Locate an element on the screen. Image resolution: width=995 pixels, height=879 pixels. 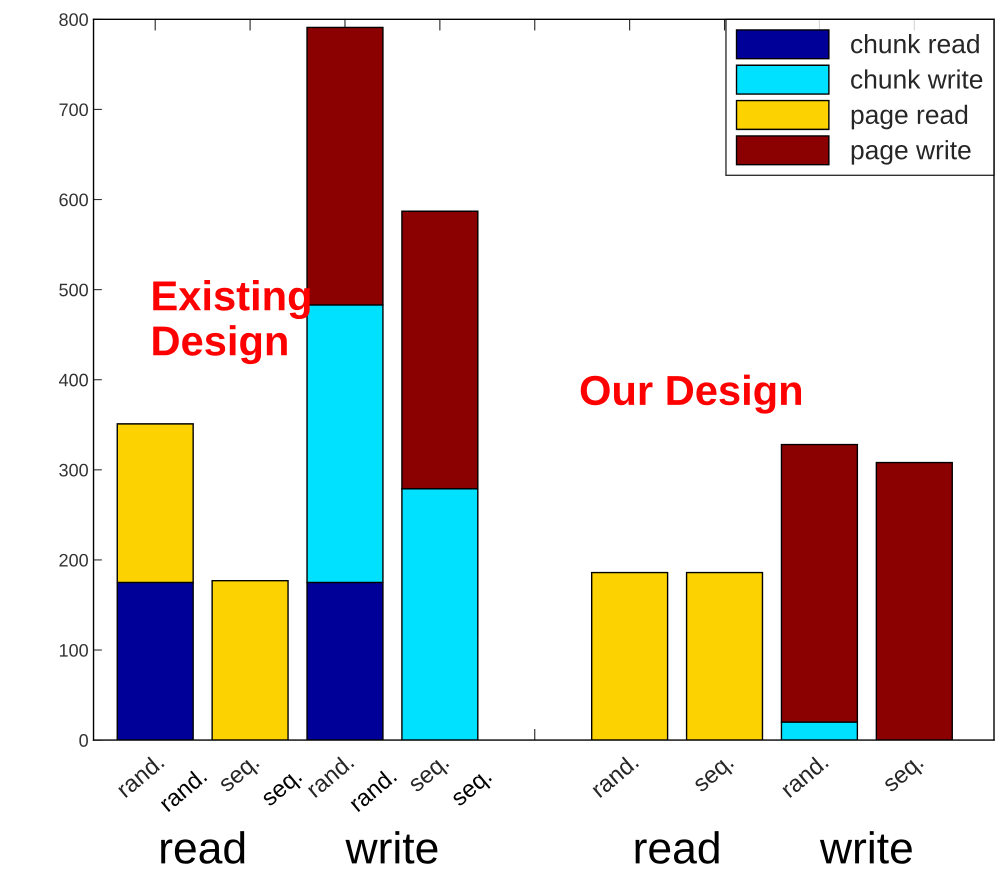
legend-label: page read is located at coordinates (910, 117).